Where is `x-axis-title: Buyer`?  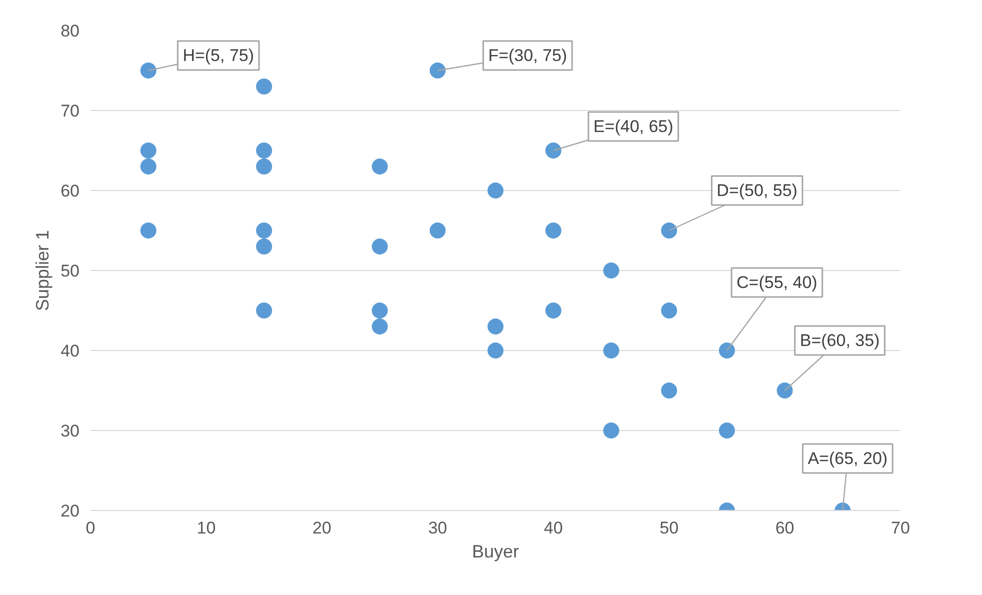 x-axis-title: Buyer is located at coordinates (496, 552).